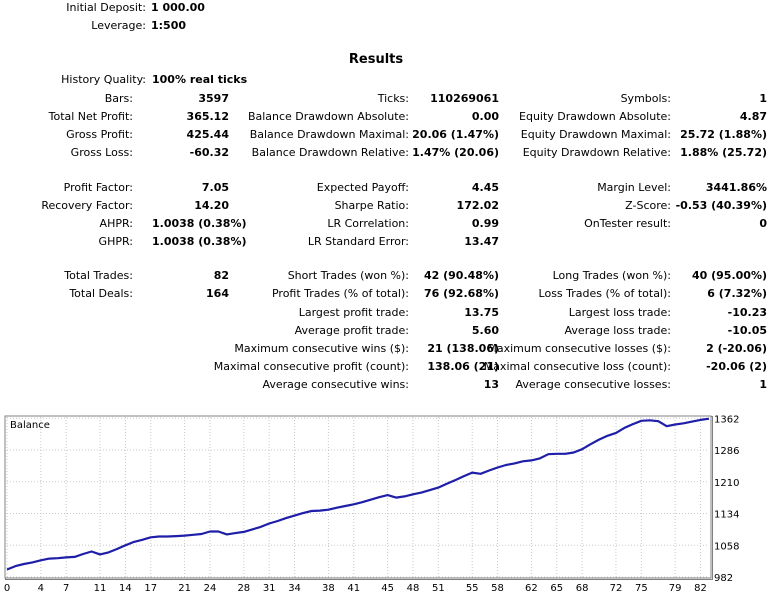 The width and height of the screenshot is (779, 600). What do you see at coordinates (485, 330) in the screenshot?
I see `stat-value: 5.60` at bounding box center [485, 330].